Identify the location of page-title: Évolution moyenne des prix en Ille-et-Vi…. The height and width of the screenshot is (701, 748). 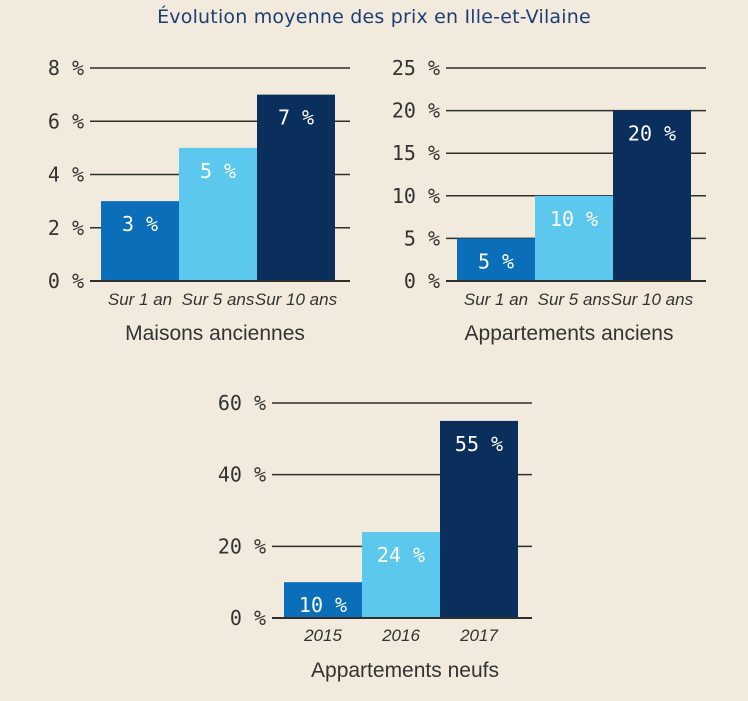
(374, 17).